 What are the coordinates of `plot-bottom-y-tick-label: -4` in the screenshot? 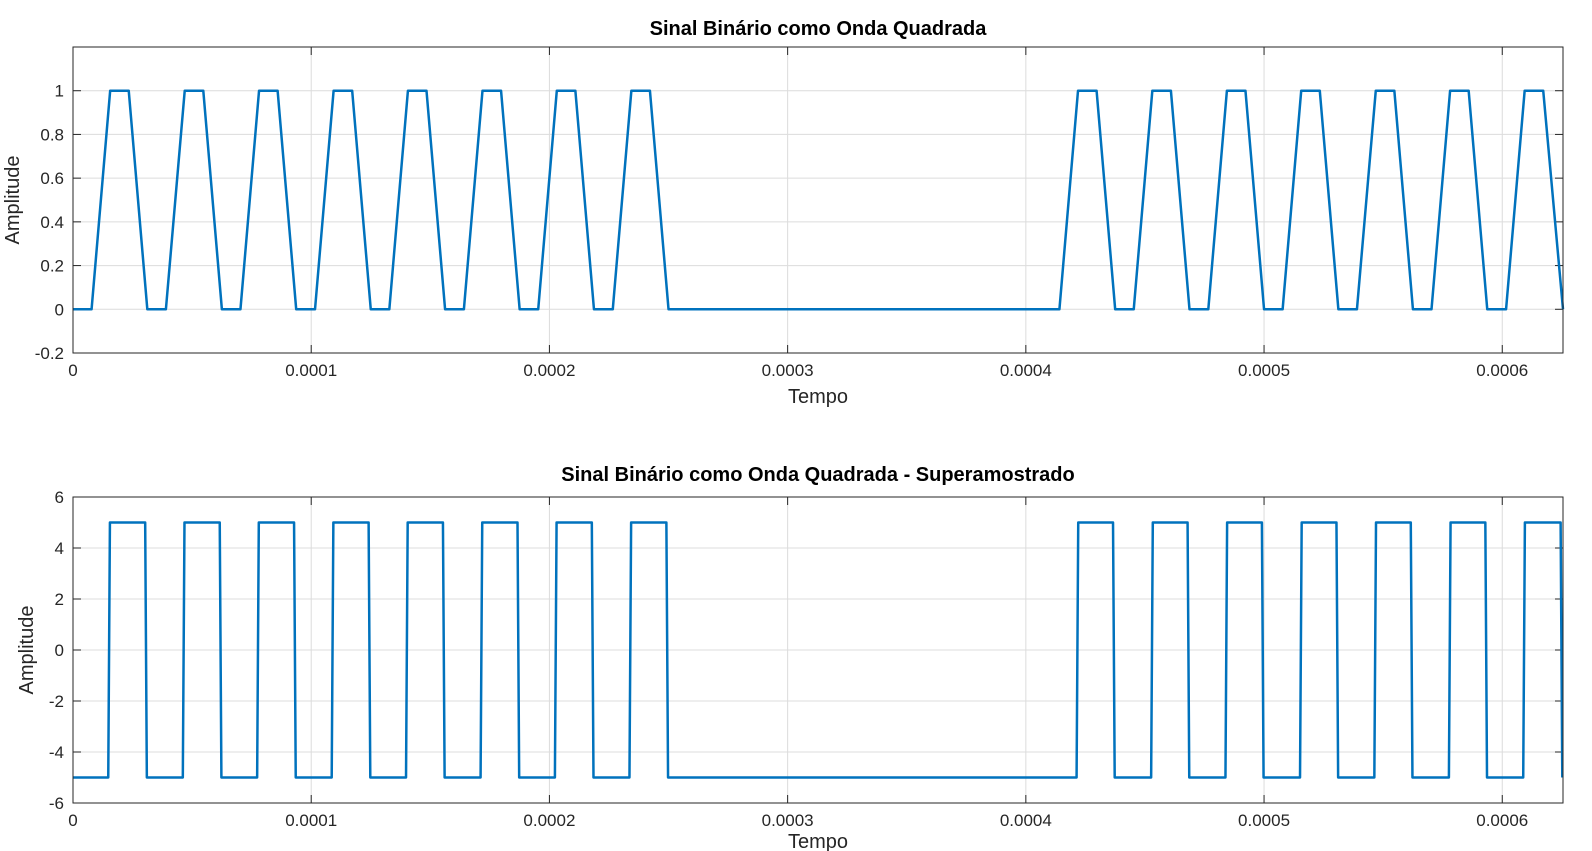 It's located at (56, 752).